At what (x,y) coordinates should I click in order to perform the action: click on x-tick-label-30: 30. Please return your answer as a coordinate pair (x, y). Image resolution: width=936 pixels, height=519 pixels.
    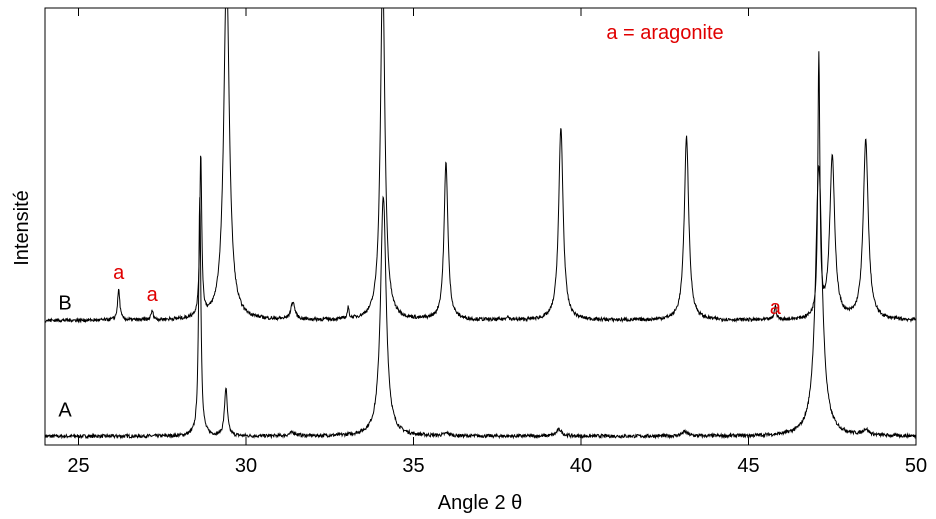
    Looking at the image, I should click on (246, 466).